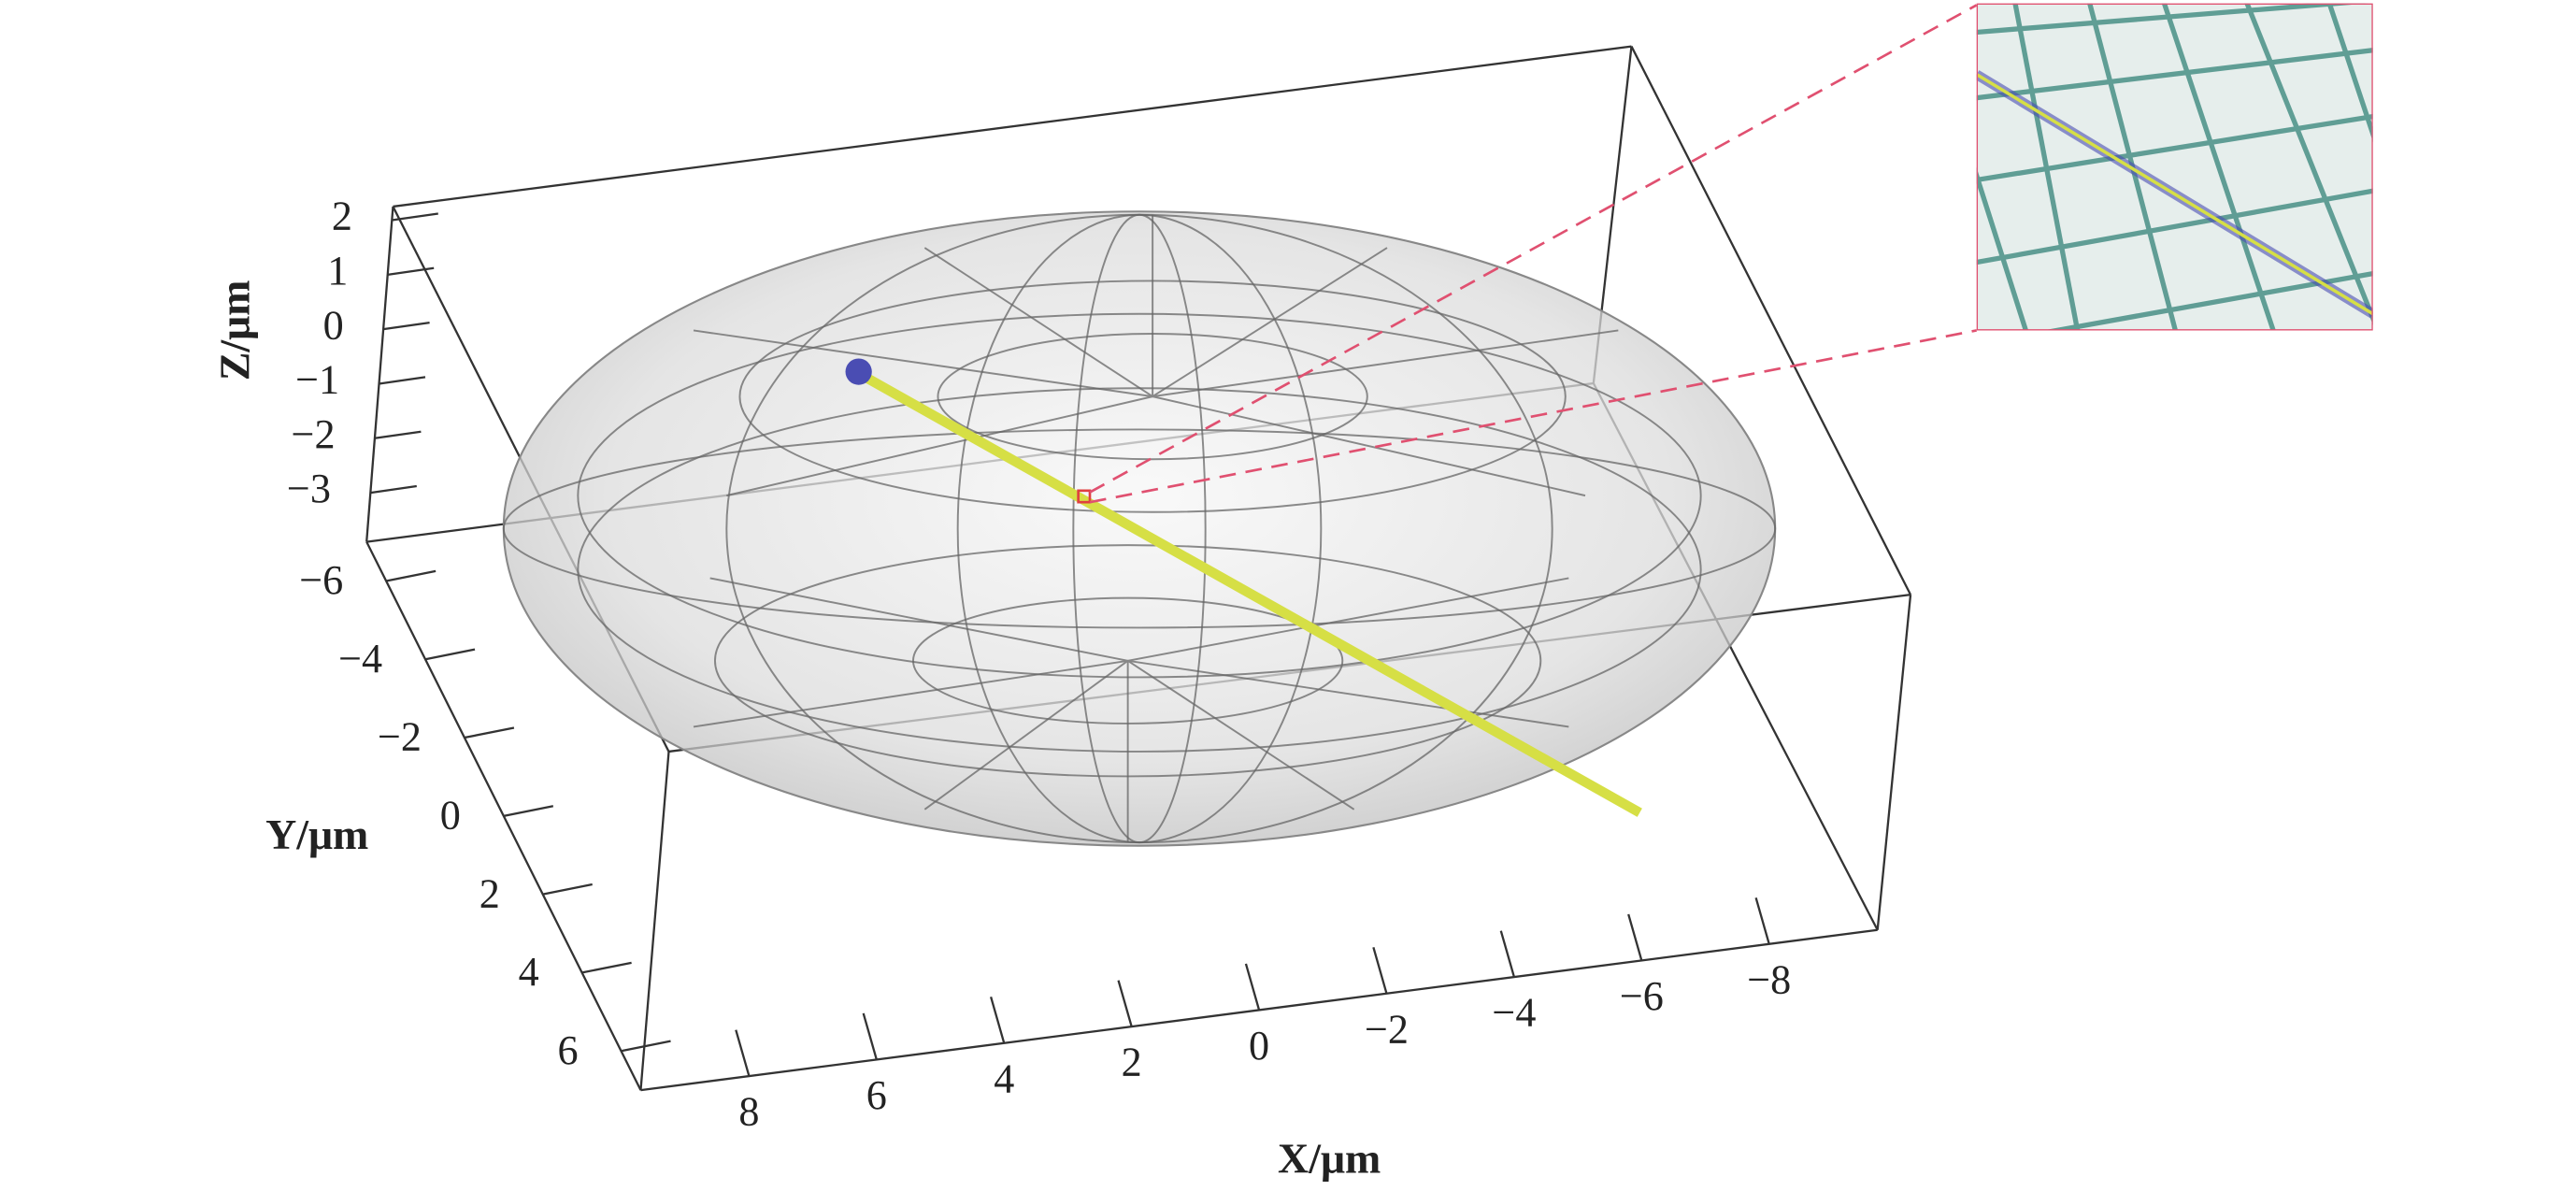 The height and width of the screenshot is (1191, 2576). I want to click on inset, so click(2174, 167).